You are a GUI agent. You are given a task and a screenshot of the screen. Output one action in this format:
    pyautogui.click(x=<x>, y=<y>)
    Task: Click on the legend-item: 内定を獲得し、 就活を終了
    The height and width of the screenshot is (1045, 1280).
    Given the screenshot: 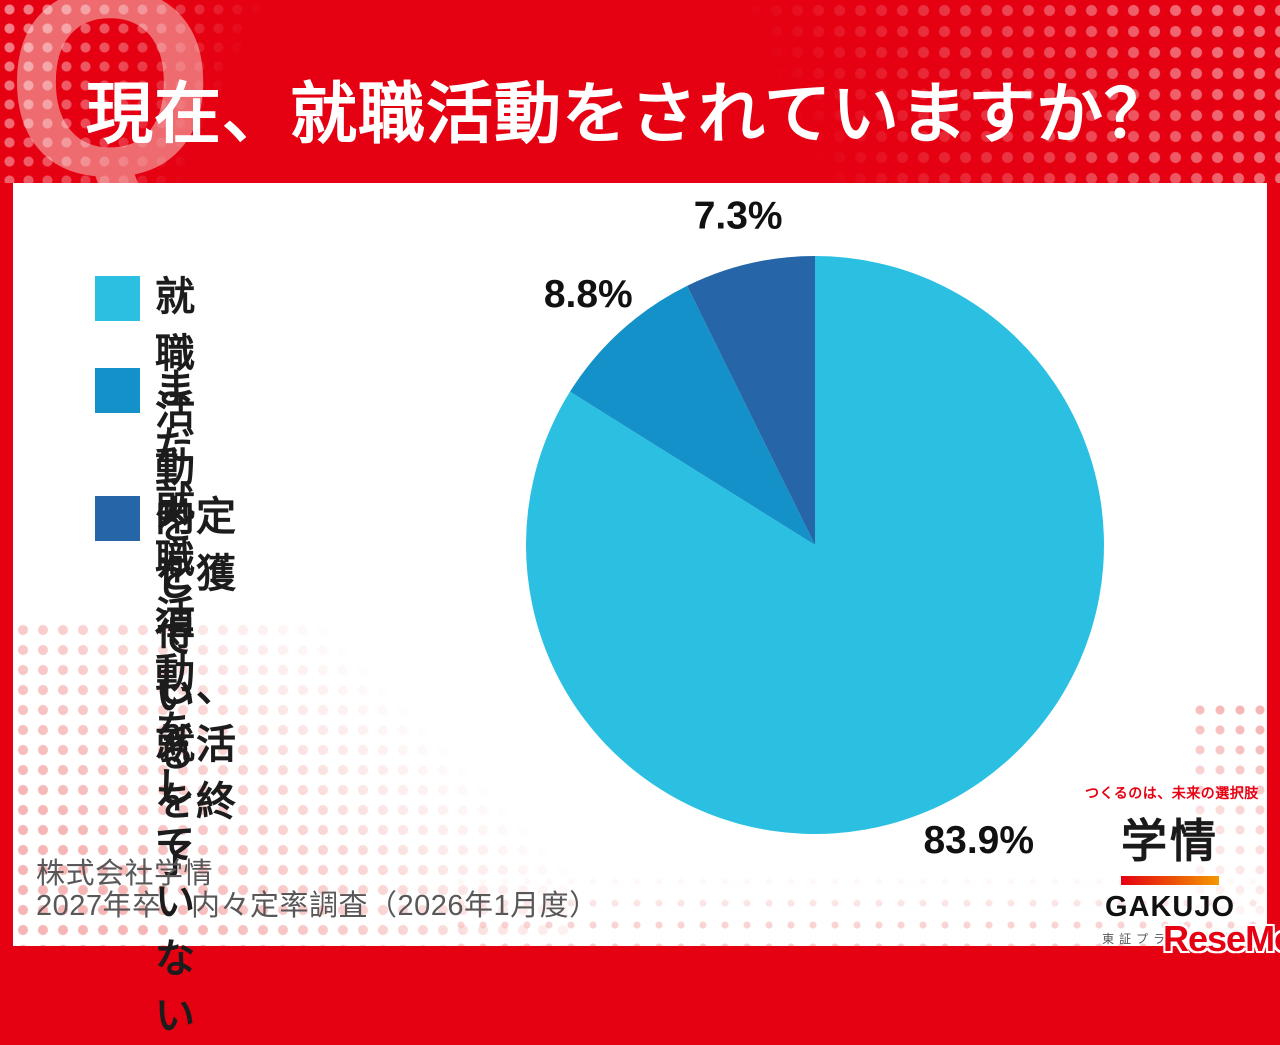 What is the action you would take?
    pyautogui.click(x=166, y=691)
    